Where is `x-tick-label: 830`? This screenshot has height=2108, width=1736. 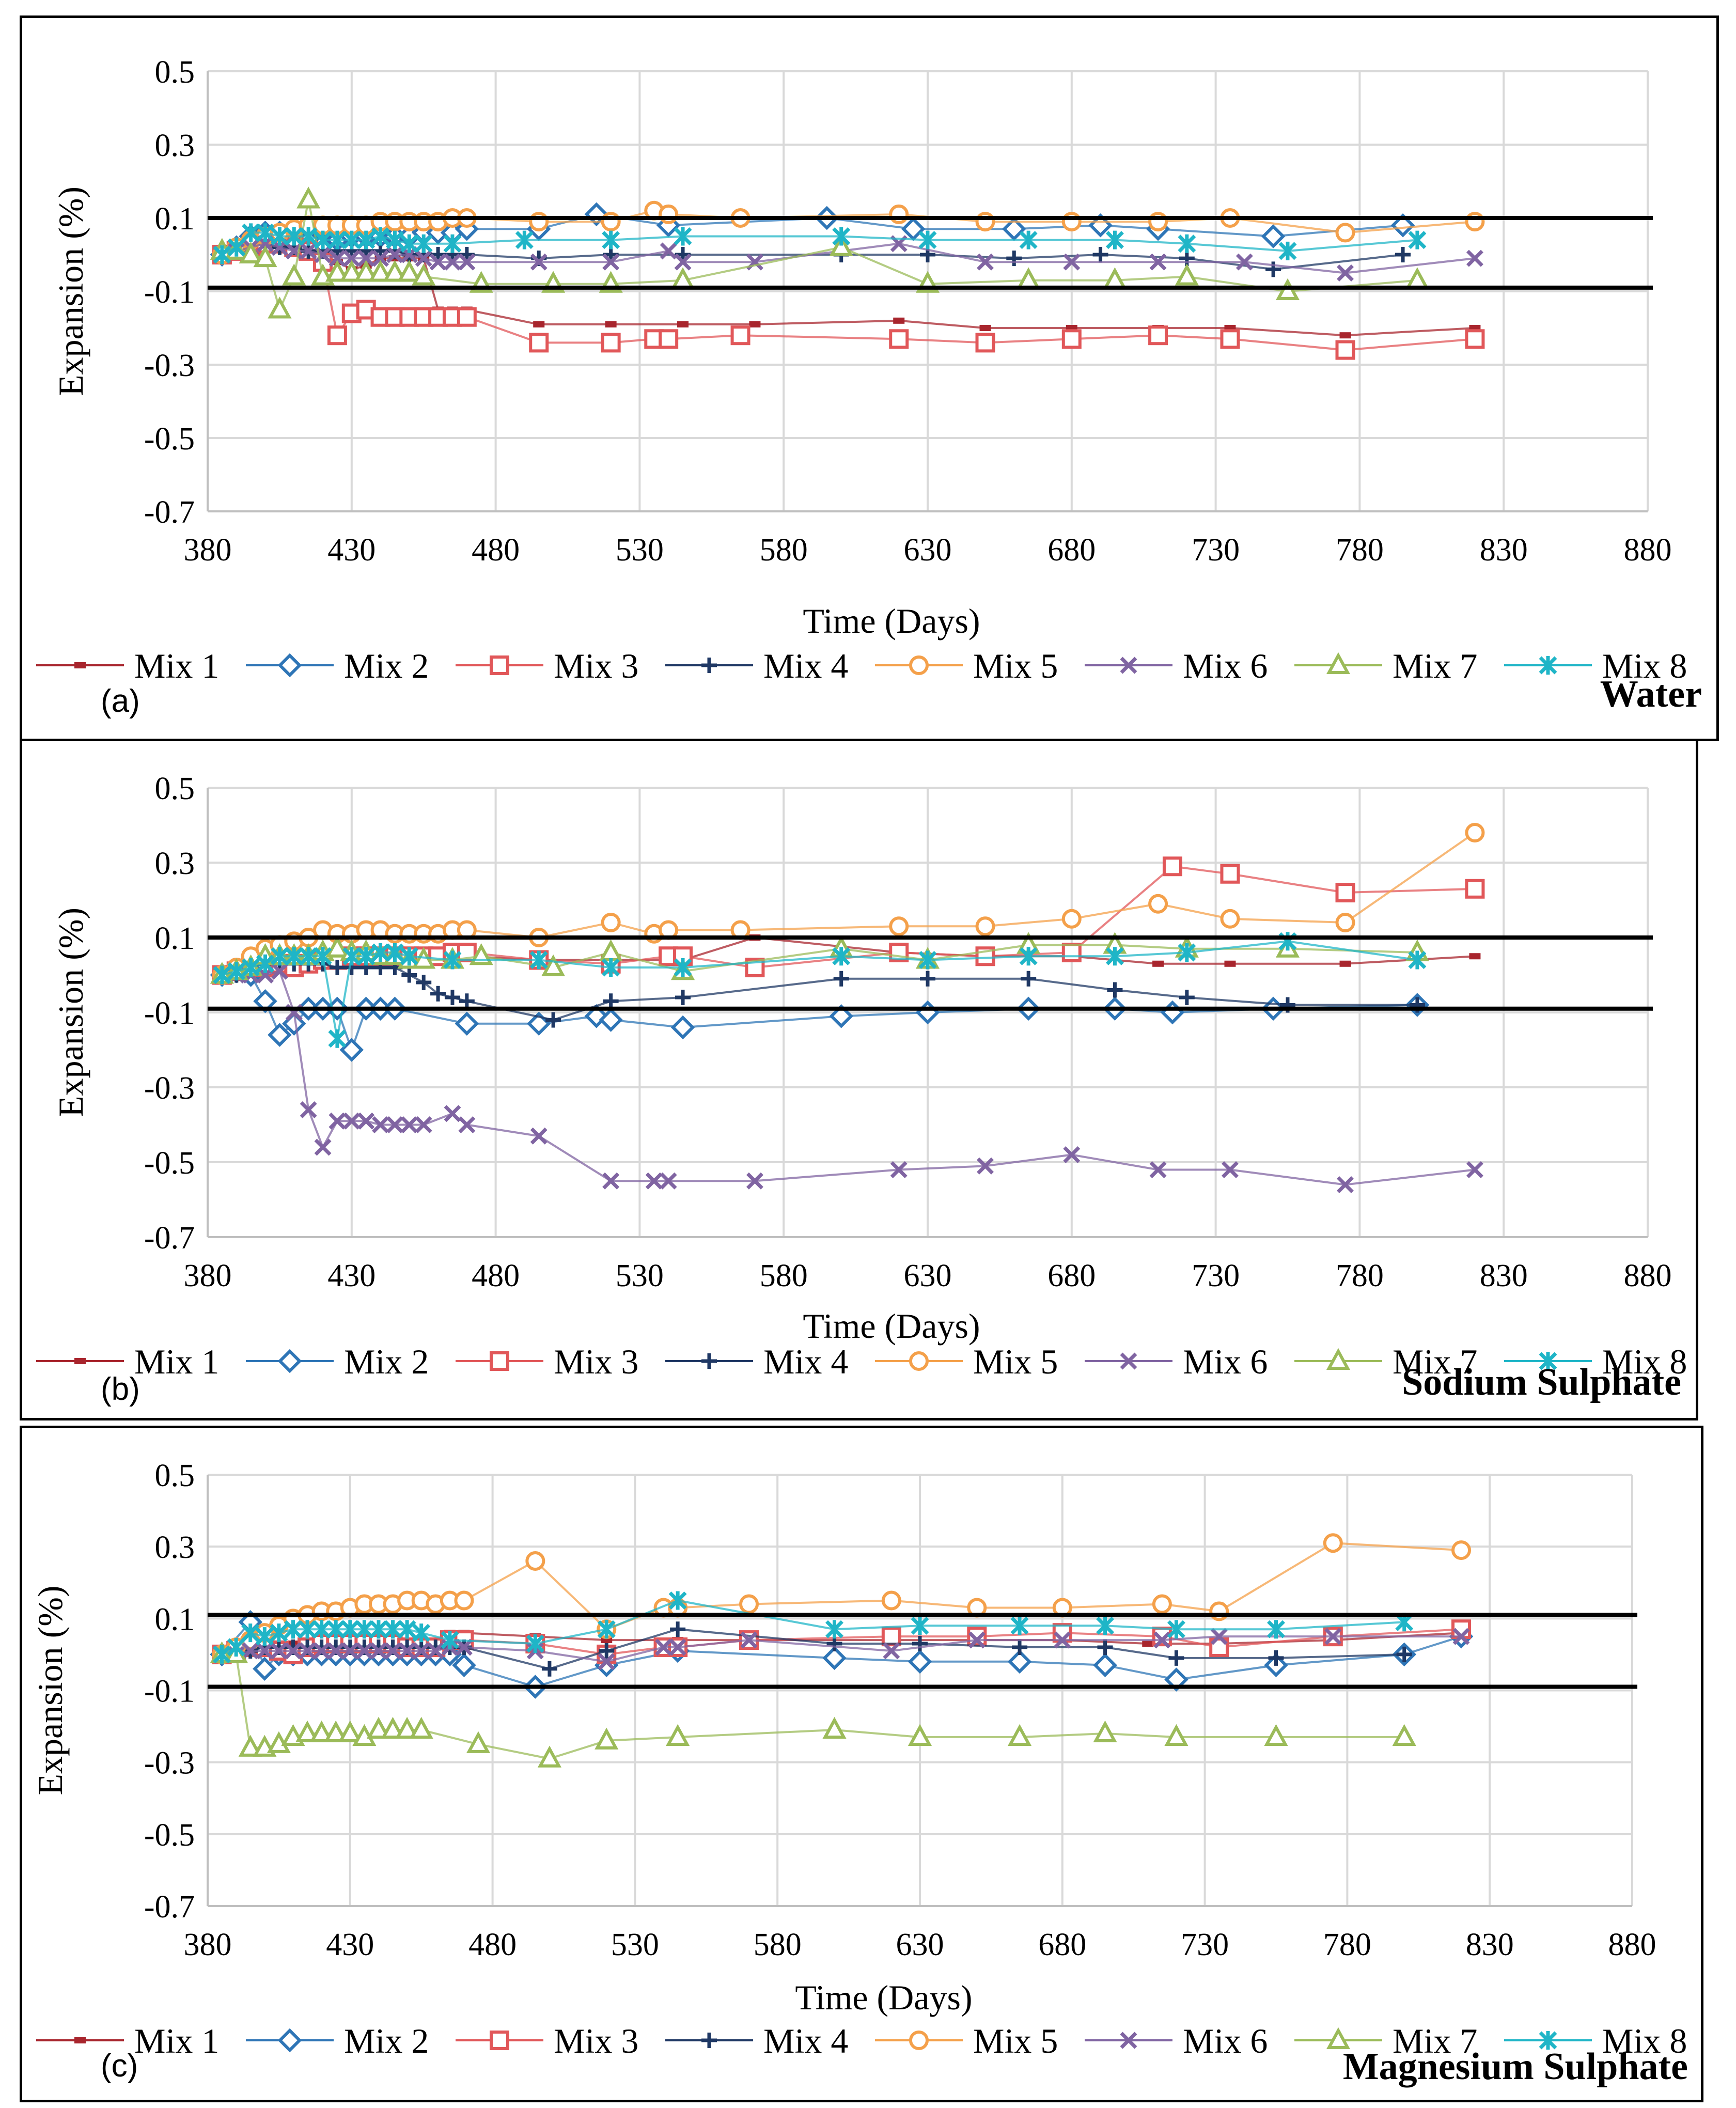
x-tick-label: 830 is located at coordinates (1504, 1276).